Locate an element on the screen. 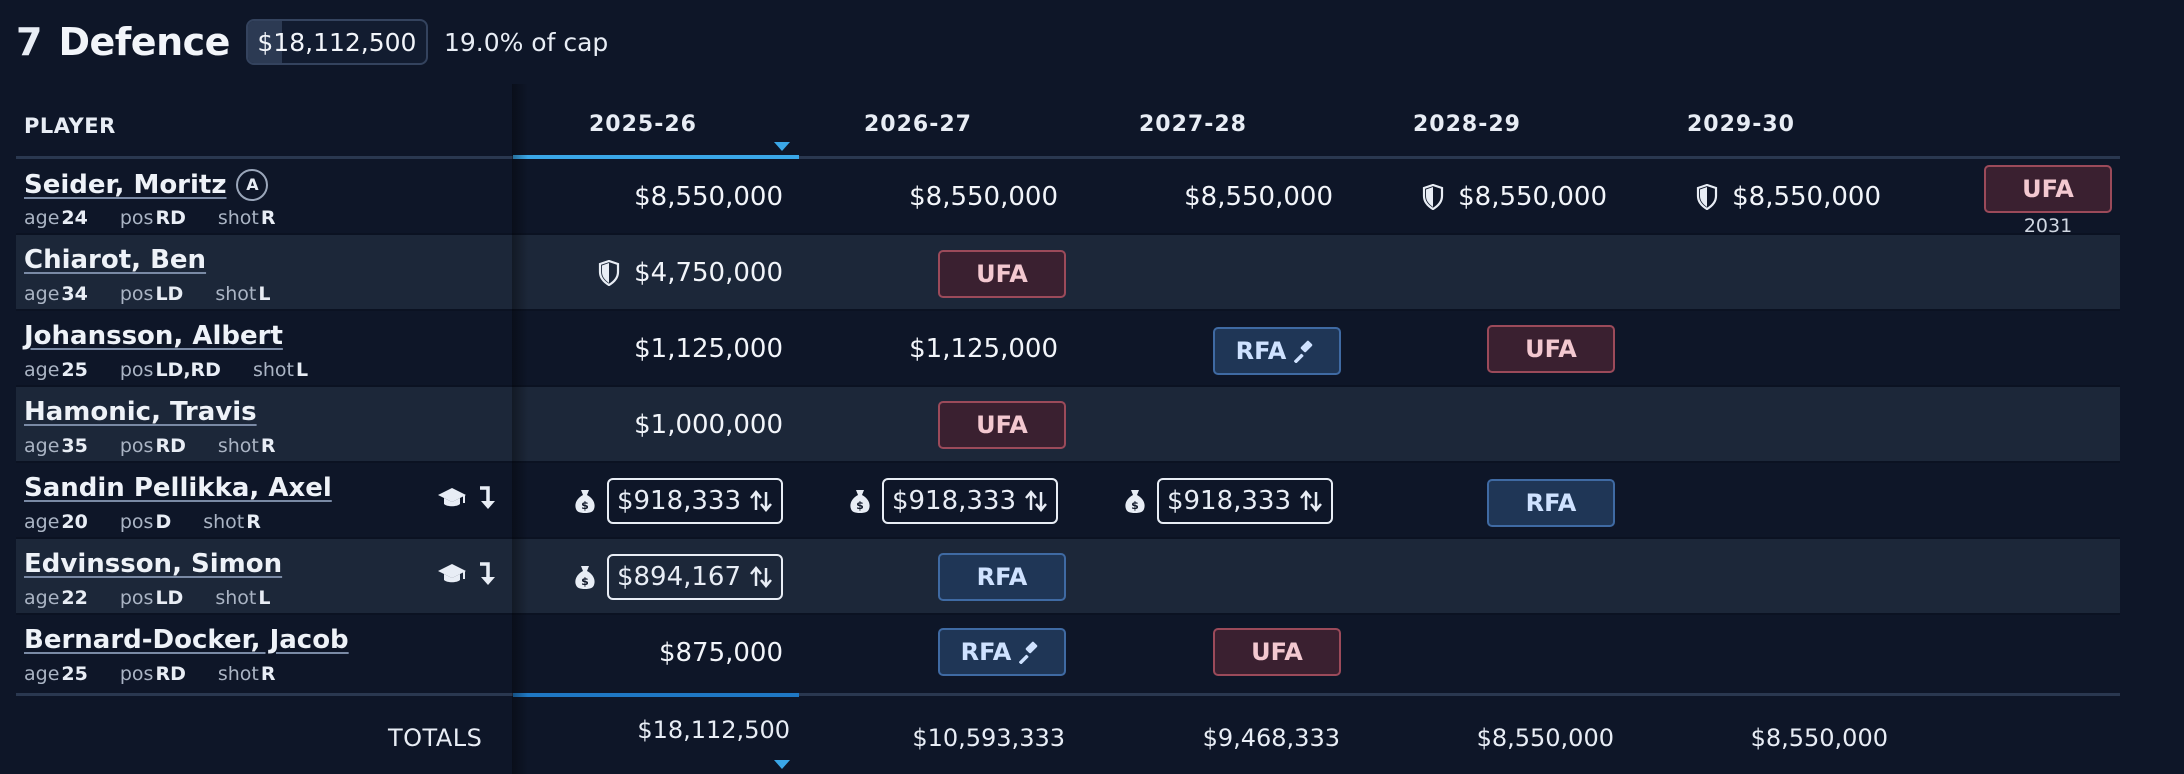 This screenshot has height=774, width=2184. column-header-2028-29: 2028-29 is located at coordinates (1467, 124).